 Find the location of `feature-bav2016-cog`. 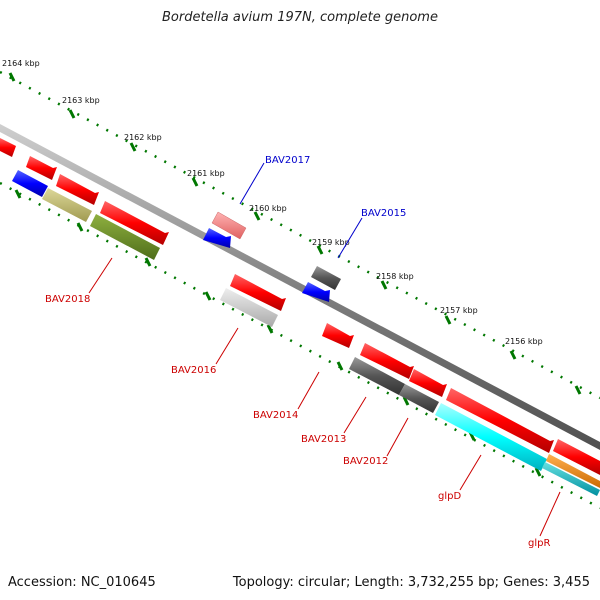

feature-bav2016-cog is located at coordinates (249, 307).